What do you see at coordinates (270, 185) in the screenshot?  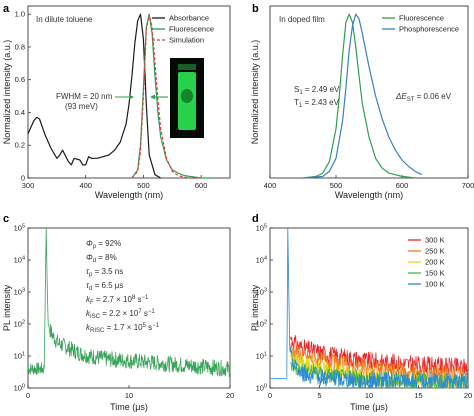 I see `x-tick-label-b-0: 400` at bounding box center [270, 185].